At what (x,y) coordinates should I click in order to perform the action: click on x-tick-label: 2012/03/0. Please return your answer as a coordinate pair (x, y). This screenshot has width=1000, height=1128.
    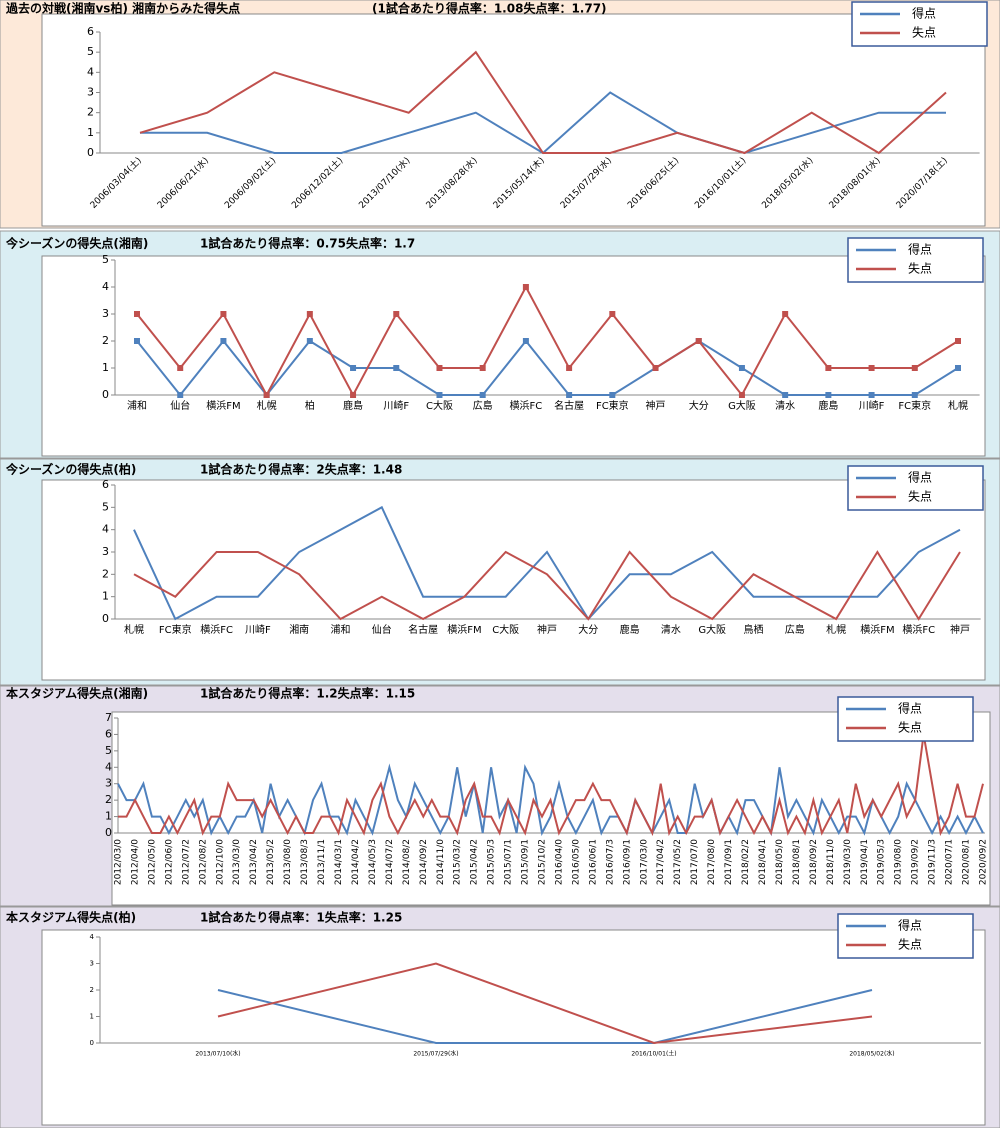
    Looking at the image, I should click on (119, 862).